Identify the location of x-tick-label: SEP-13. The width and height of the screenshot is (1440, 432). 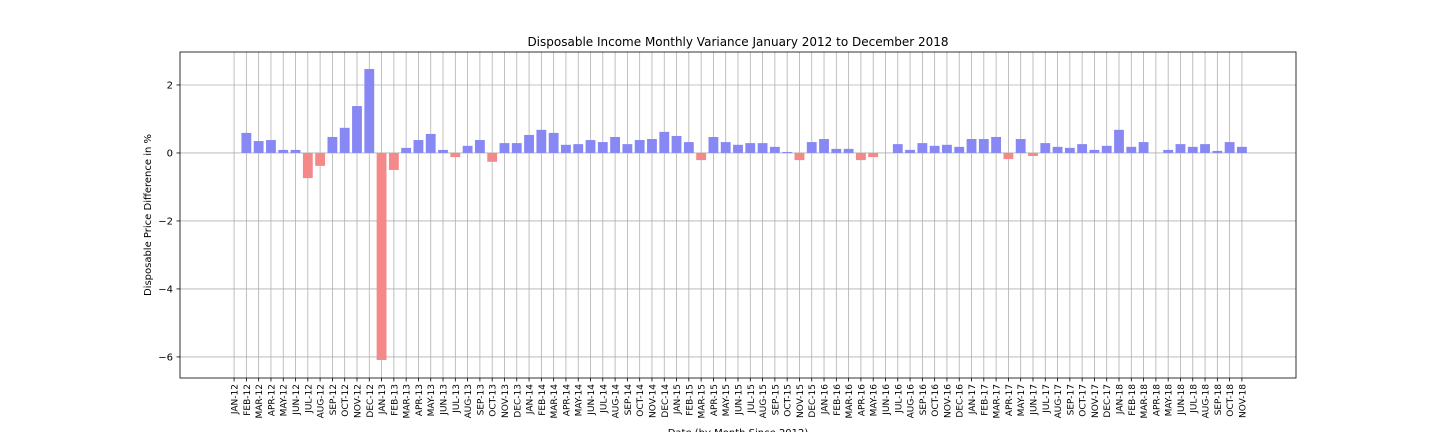
(481, 399).